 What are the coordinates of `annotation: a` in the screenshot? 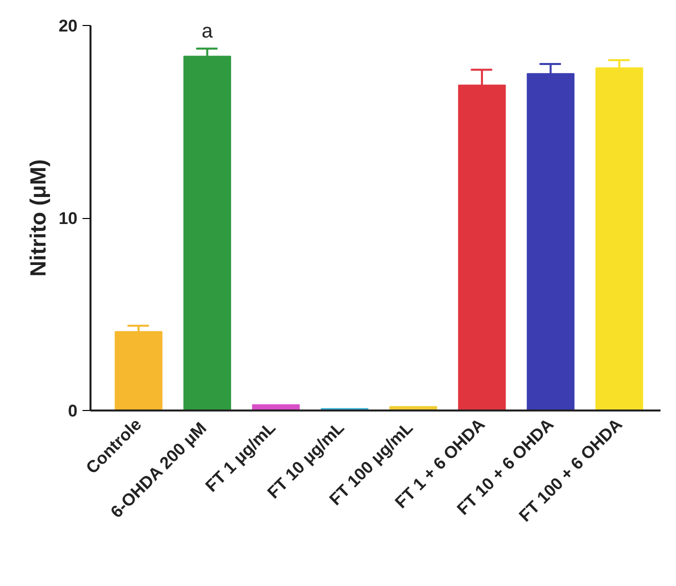 It's located at (208, 31).